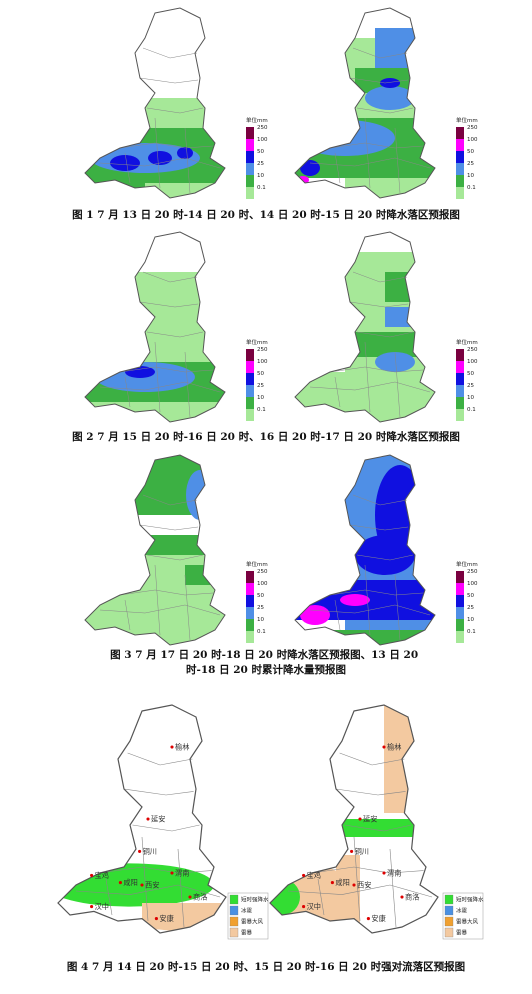  I want to click on city-label: 商洛, so click(412, 896).